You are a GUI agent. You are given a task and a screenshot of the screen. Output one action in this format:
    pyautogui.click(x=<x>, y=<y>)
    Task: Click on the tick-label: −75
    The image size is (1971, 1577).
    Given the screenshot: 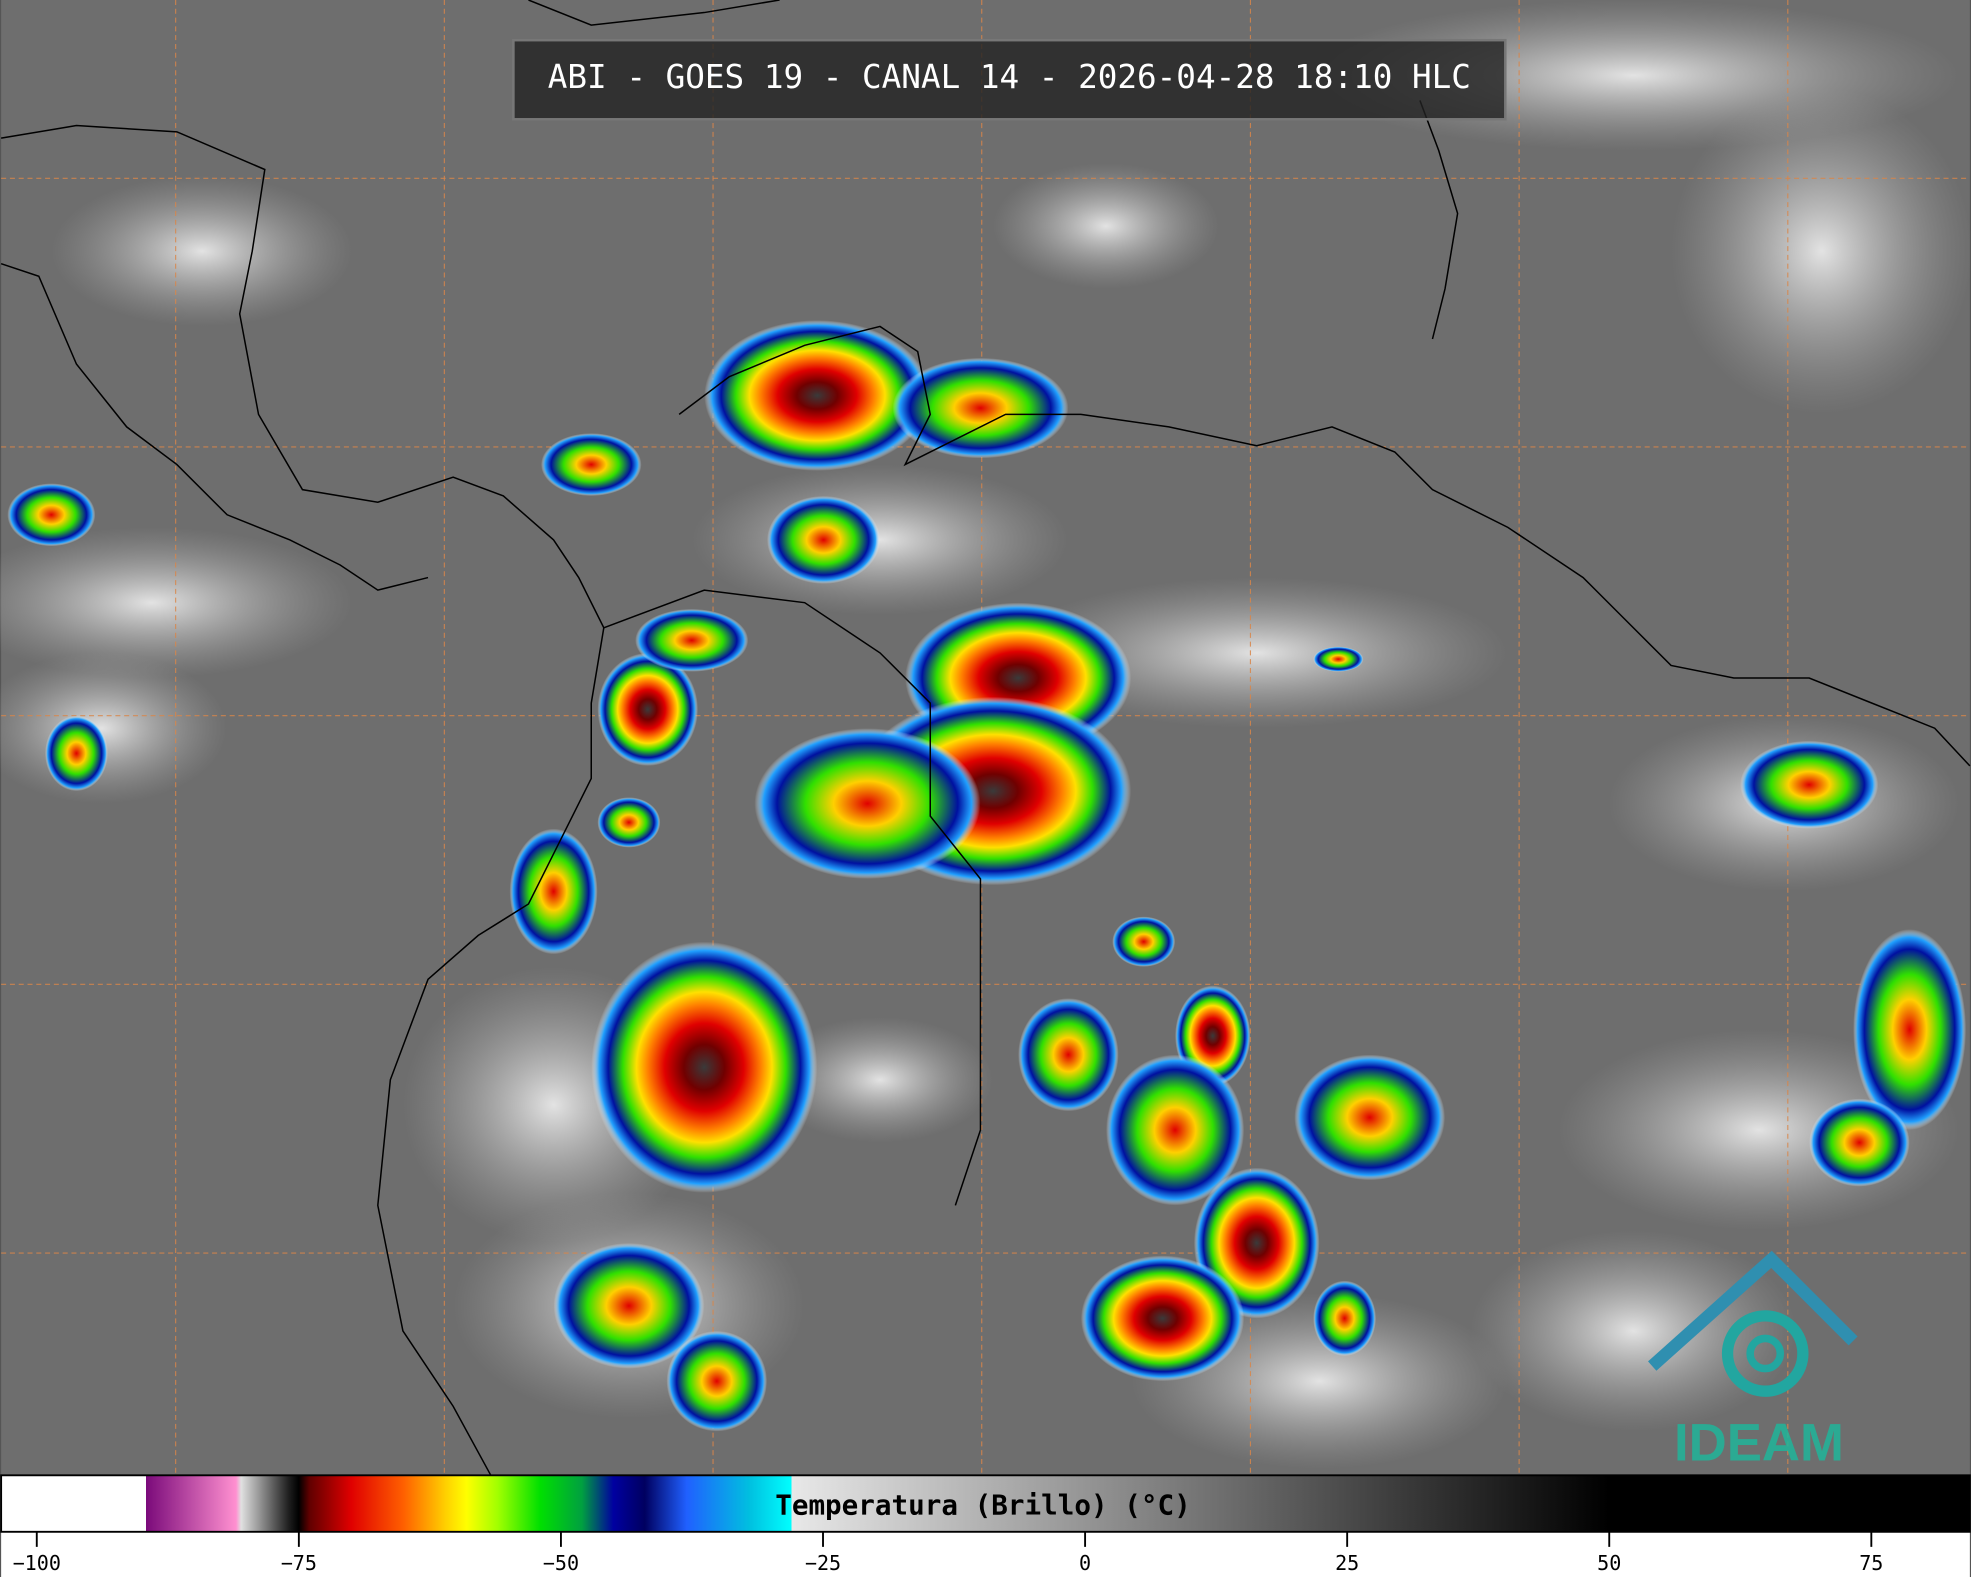 What is the action you would take?
    pyautogui.click(x=299, y=1563)
    